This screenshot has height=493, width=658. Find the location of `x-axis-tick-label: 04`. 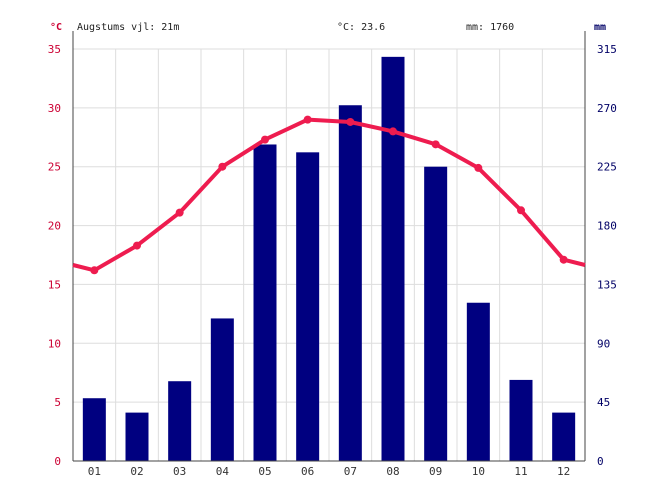

x-axis-tick-label: 04 is located at coordinates (223, 471).